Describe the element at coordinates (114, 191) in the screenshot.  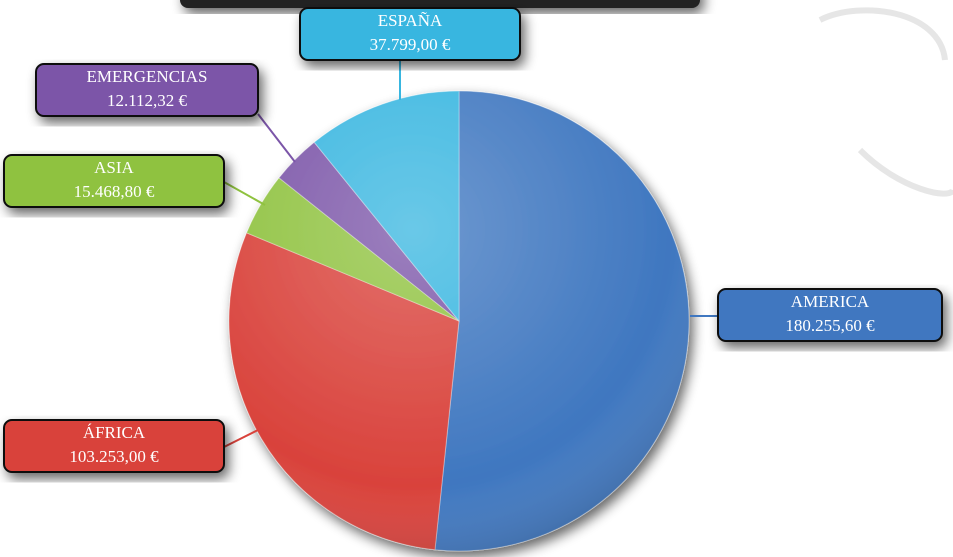
I see `value-label: 15.468,80 €` at that location.